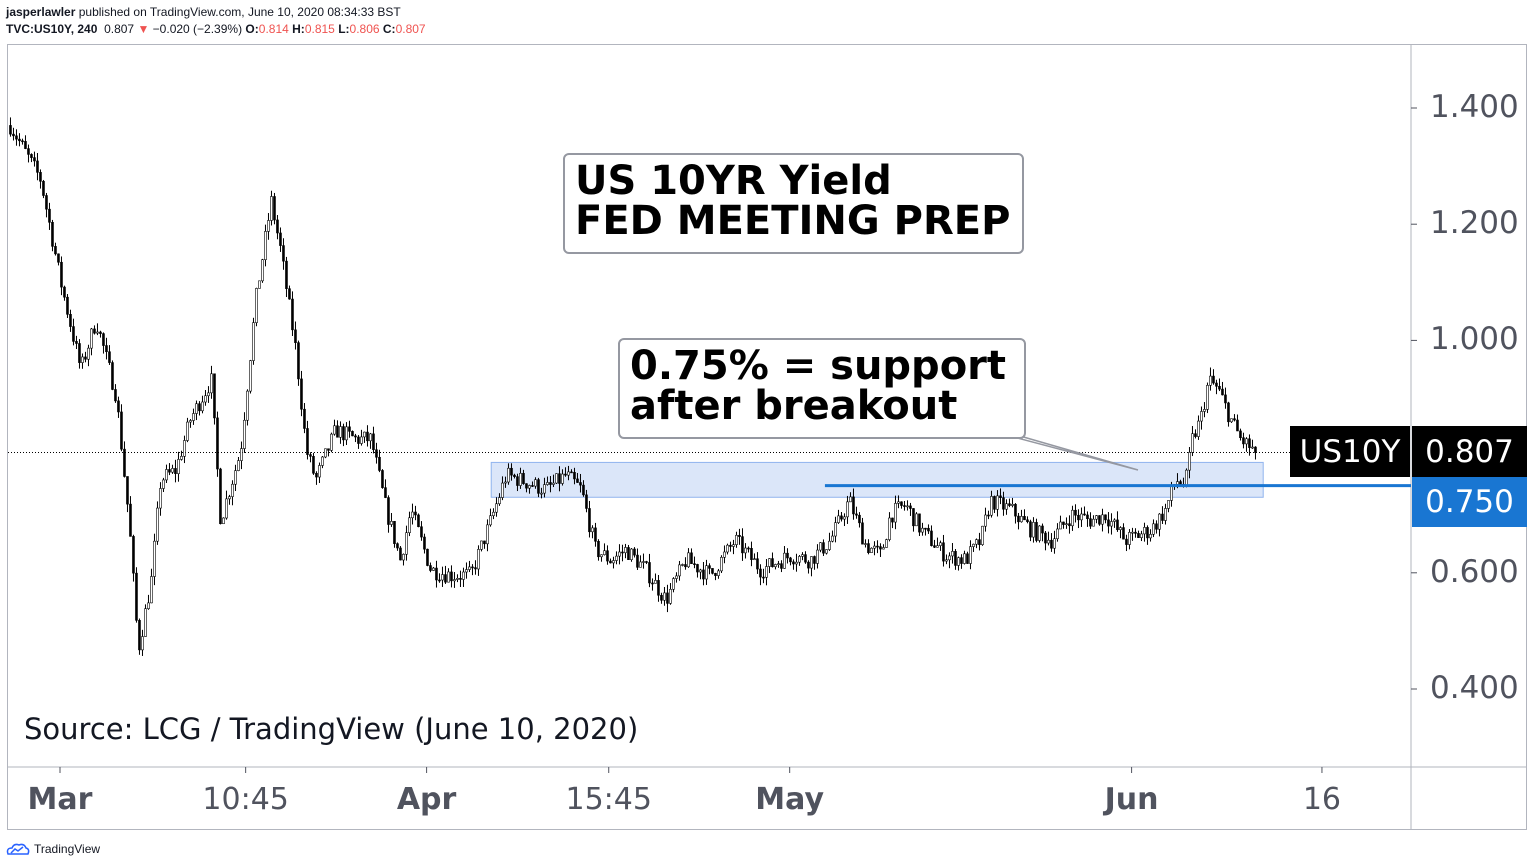 This screenshot has width=1534, height=868. I want to click on y-tick-label: 1.200, so click(1474, 223).